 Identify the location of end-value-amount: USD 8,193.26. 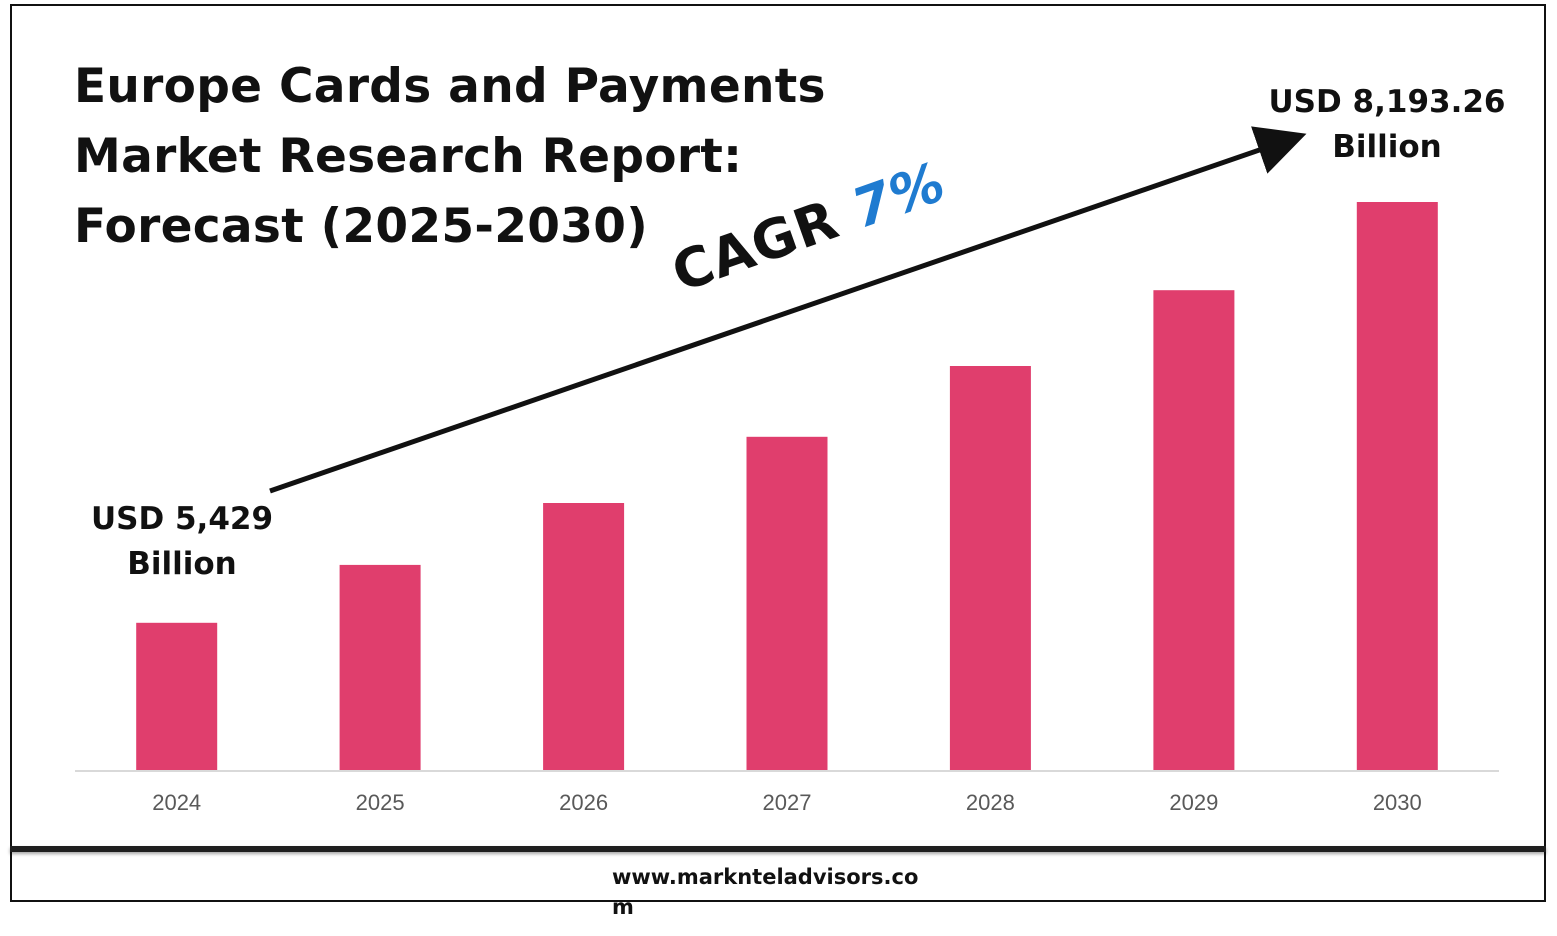
(1387, 102).